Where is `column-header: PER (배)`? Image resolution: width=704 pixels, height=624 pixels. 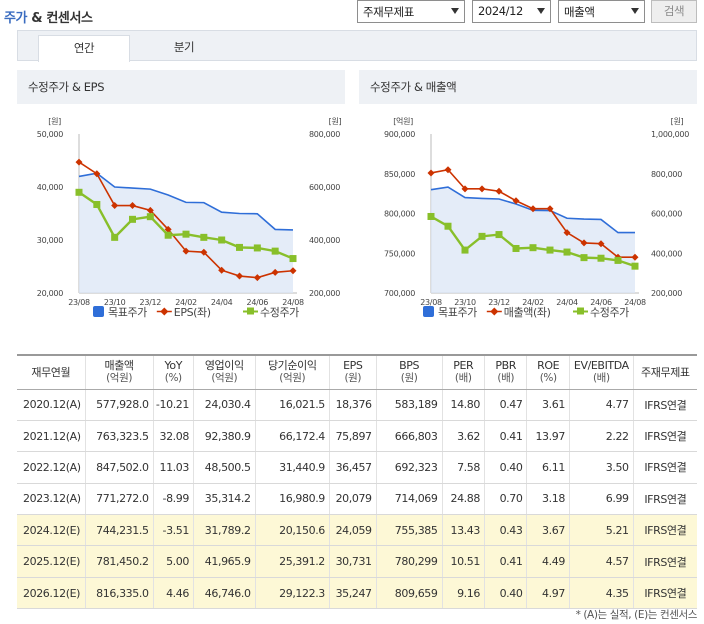 column-header: PER (배) is located at coordinates (463, 372).